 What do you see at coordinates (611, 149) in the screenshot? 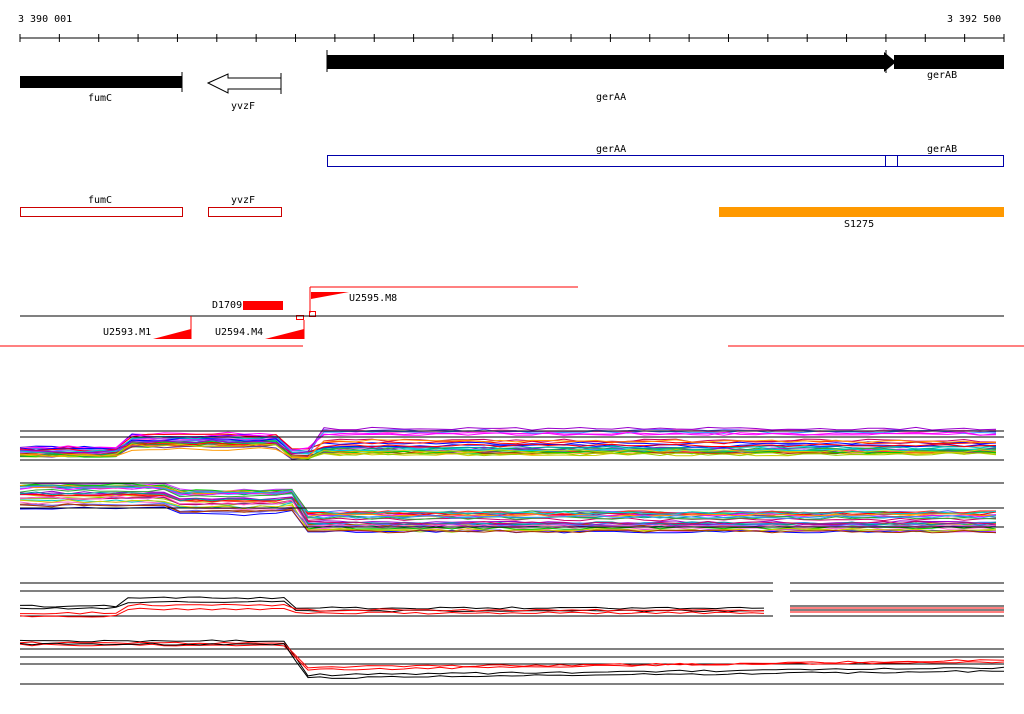
I see `cds-gerAA-label: gerAA` at bounding box center [611, 149].